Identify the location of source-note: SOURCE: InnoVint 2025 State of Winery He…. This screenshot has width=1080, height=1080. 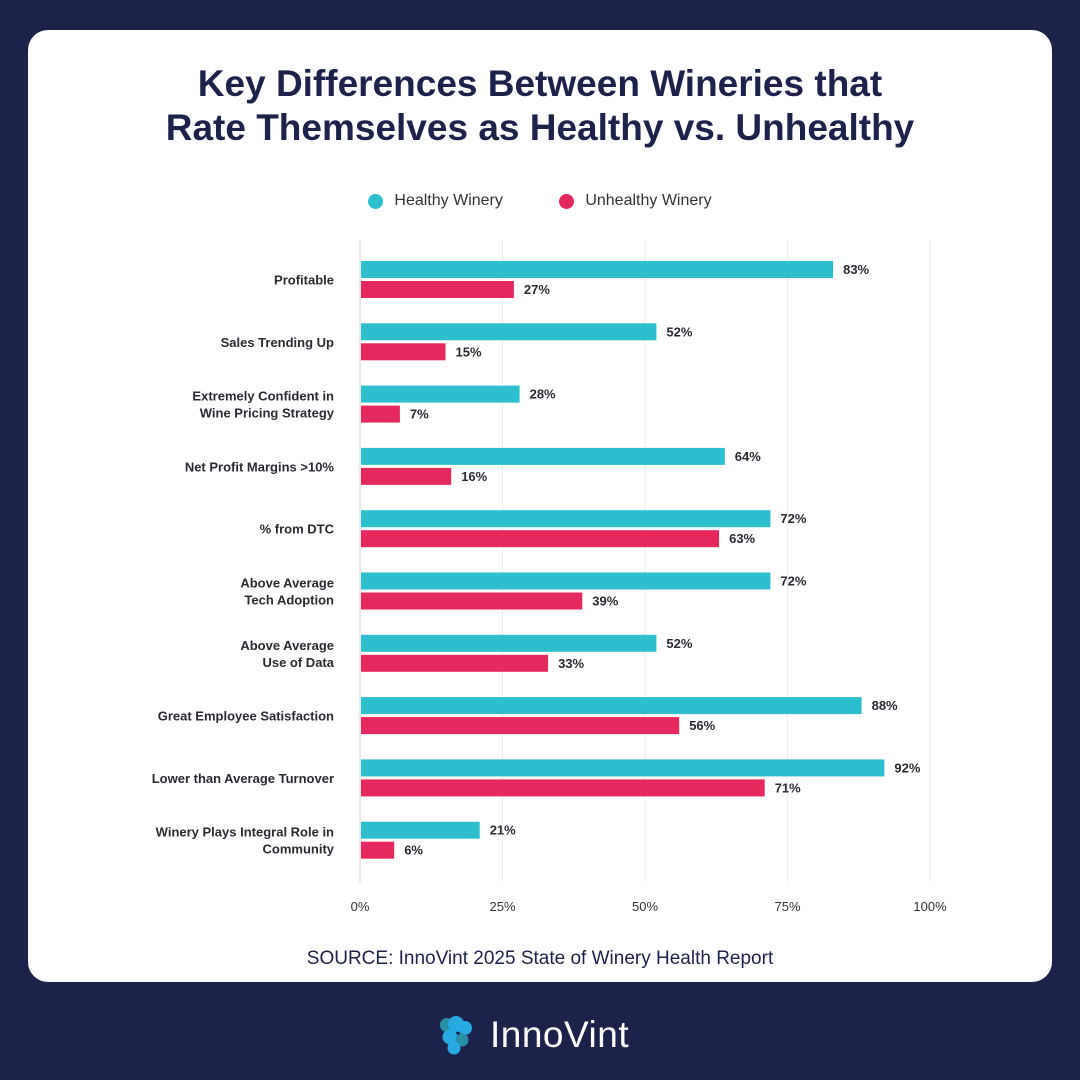
(540, 958).